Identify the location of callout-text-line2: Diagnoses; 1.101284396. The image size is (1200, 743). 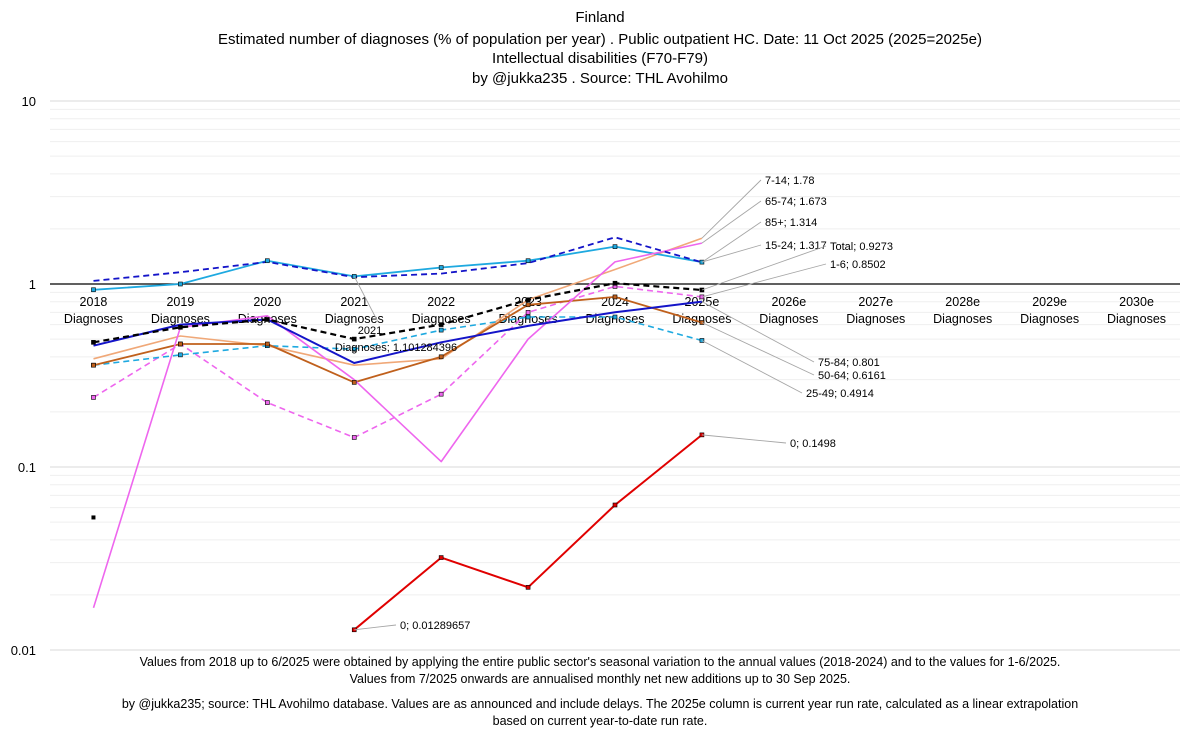
(396, 348).